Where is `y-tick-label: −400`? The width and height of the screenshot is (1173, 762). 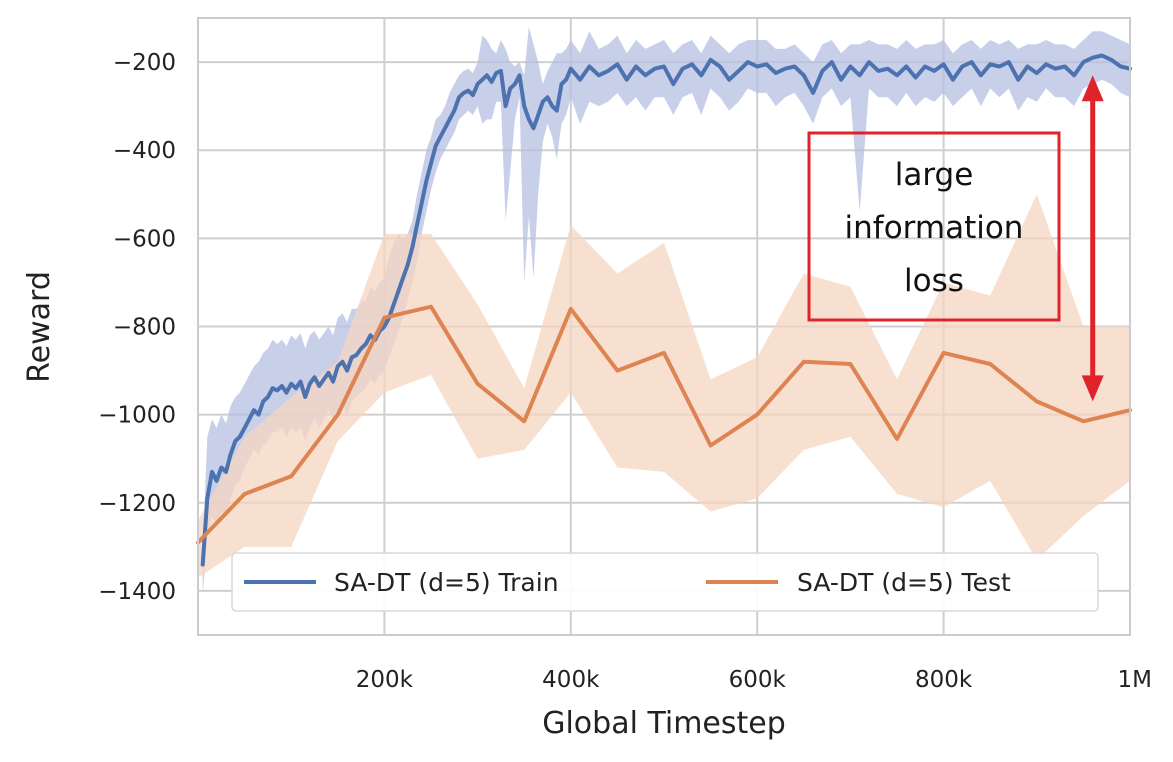 y-tick-label: −400 is located at coordinates (144, 151).